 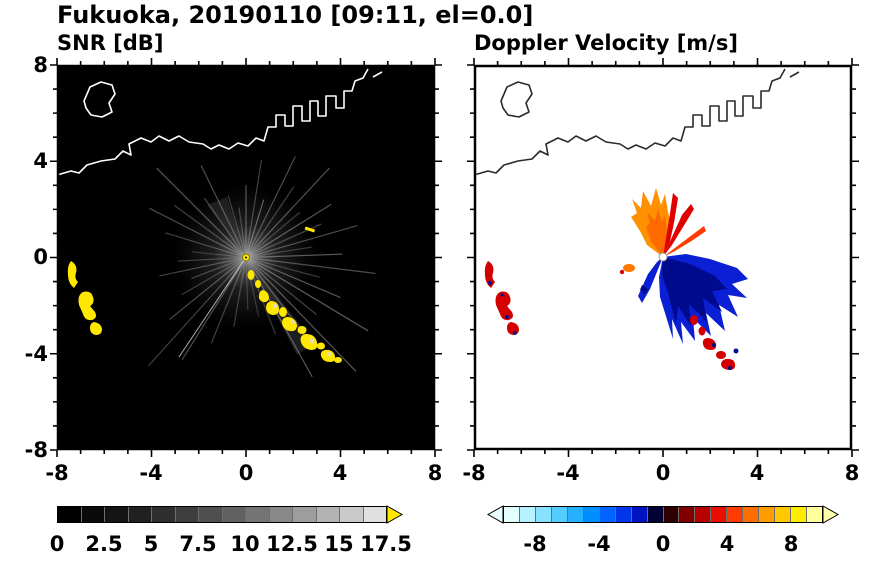 What do you see at coordinates (110, 43) in the screenshot?
I see `snr-panel-title: SNR [dB]` at bounding box center [110, 43].